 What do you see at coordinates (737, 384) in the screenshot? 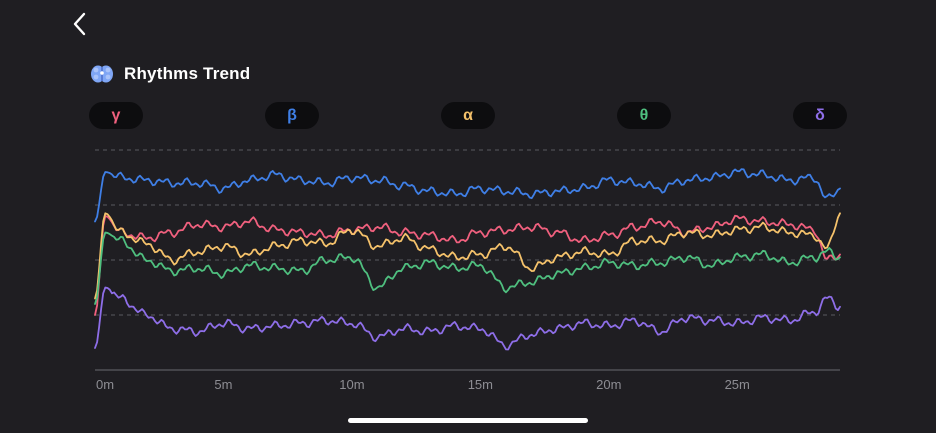
I see `x-tick-label: 25m` at bounding box center [737, 384].